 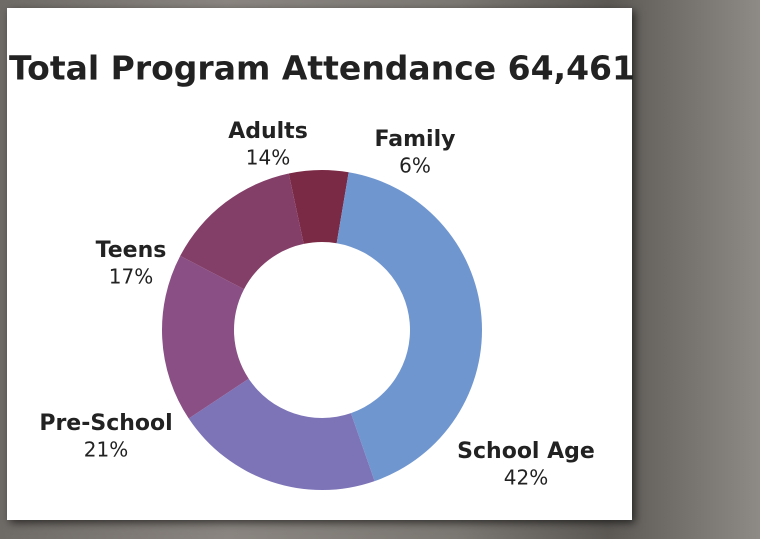 I want to click on slice-percent: 6%, so click(x=415, y=166).